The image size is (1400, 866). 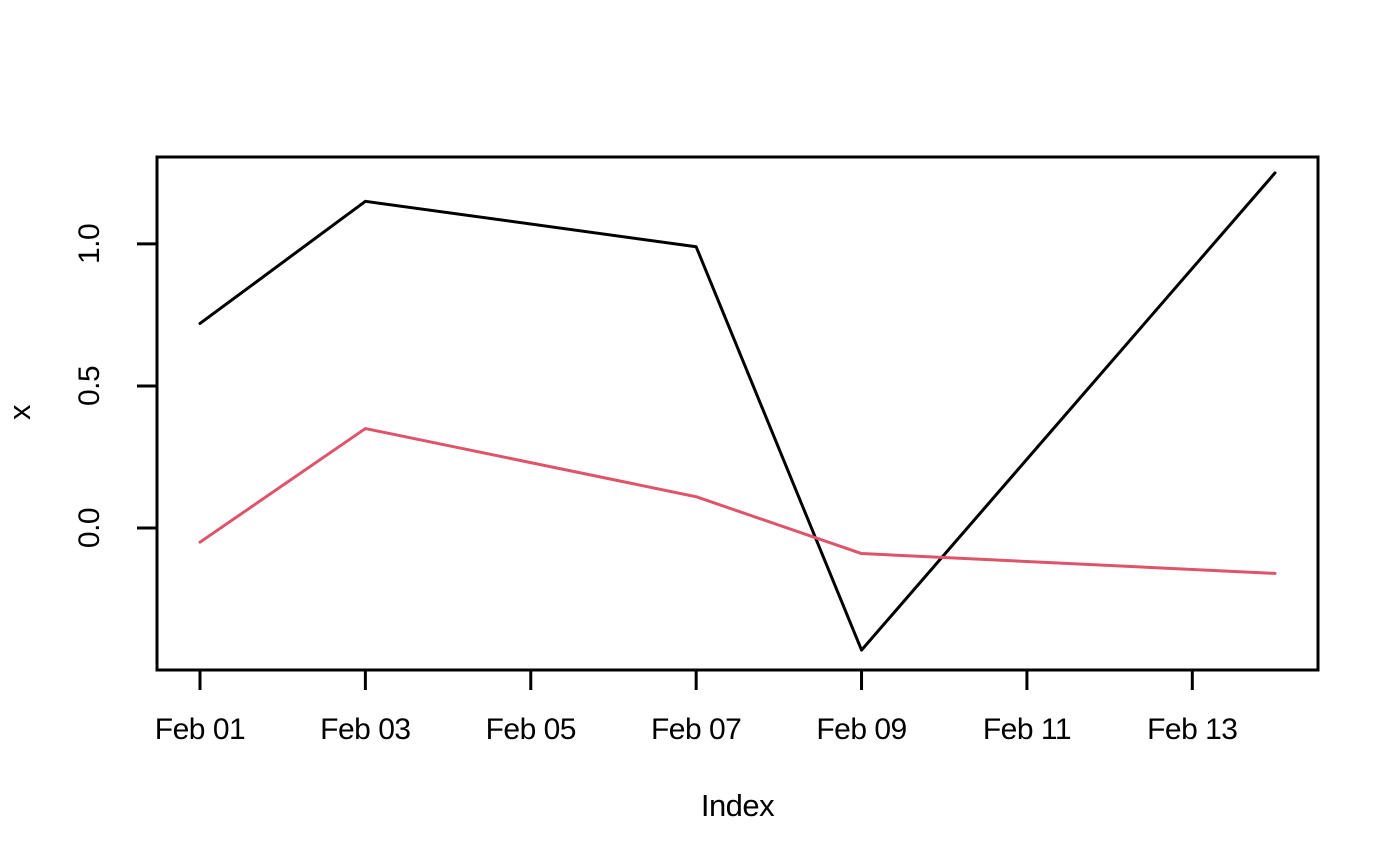 What do you see at coordinates (200, 729) in the screenshot?
I see `x-tick-label: Feb 01` at bounding box center [200, 729].